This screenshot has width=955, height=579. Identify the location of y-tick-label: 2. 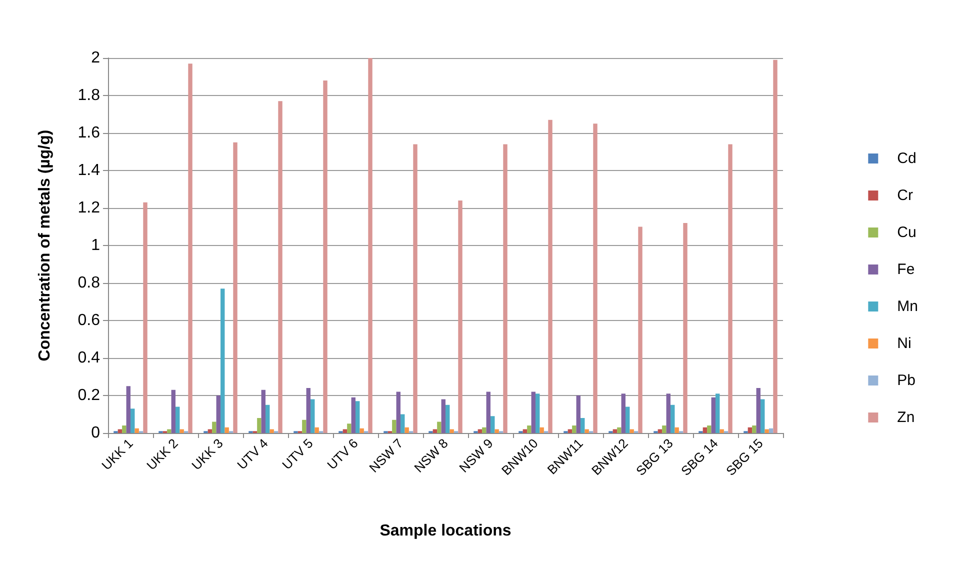
(95, 58).